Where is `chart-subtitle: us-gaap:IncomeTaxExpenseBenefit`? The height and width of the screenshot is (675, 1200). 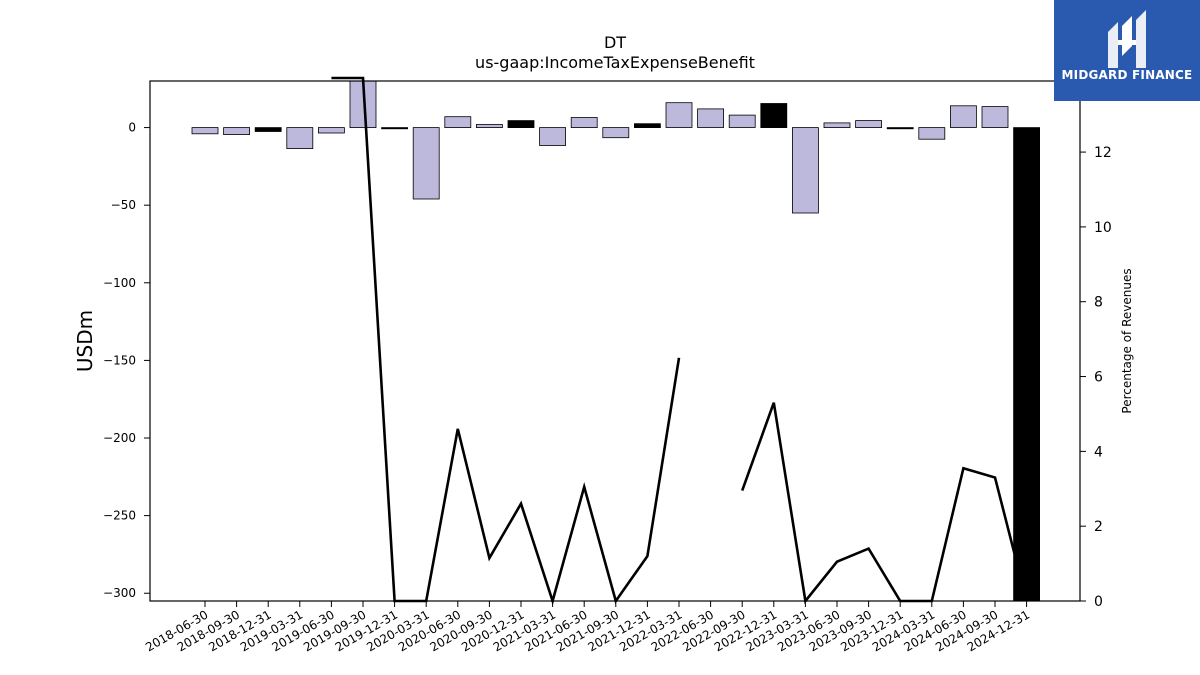
chart-subtitle: us-gaap:IncomeTaxExpenseBenefit is located at coordinates (615, 62).